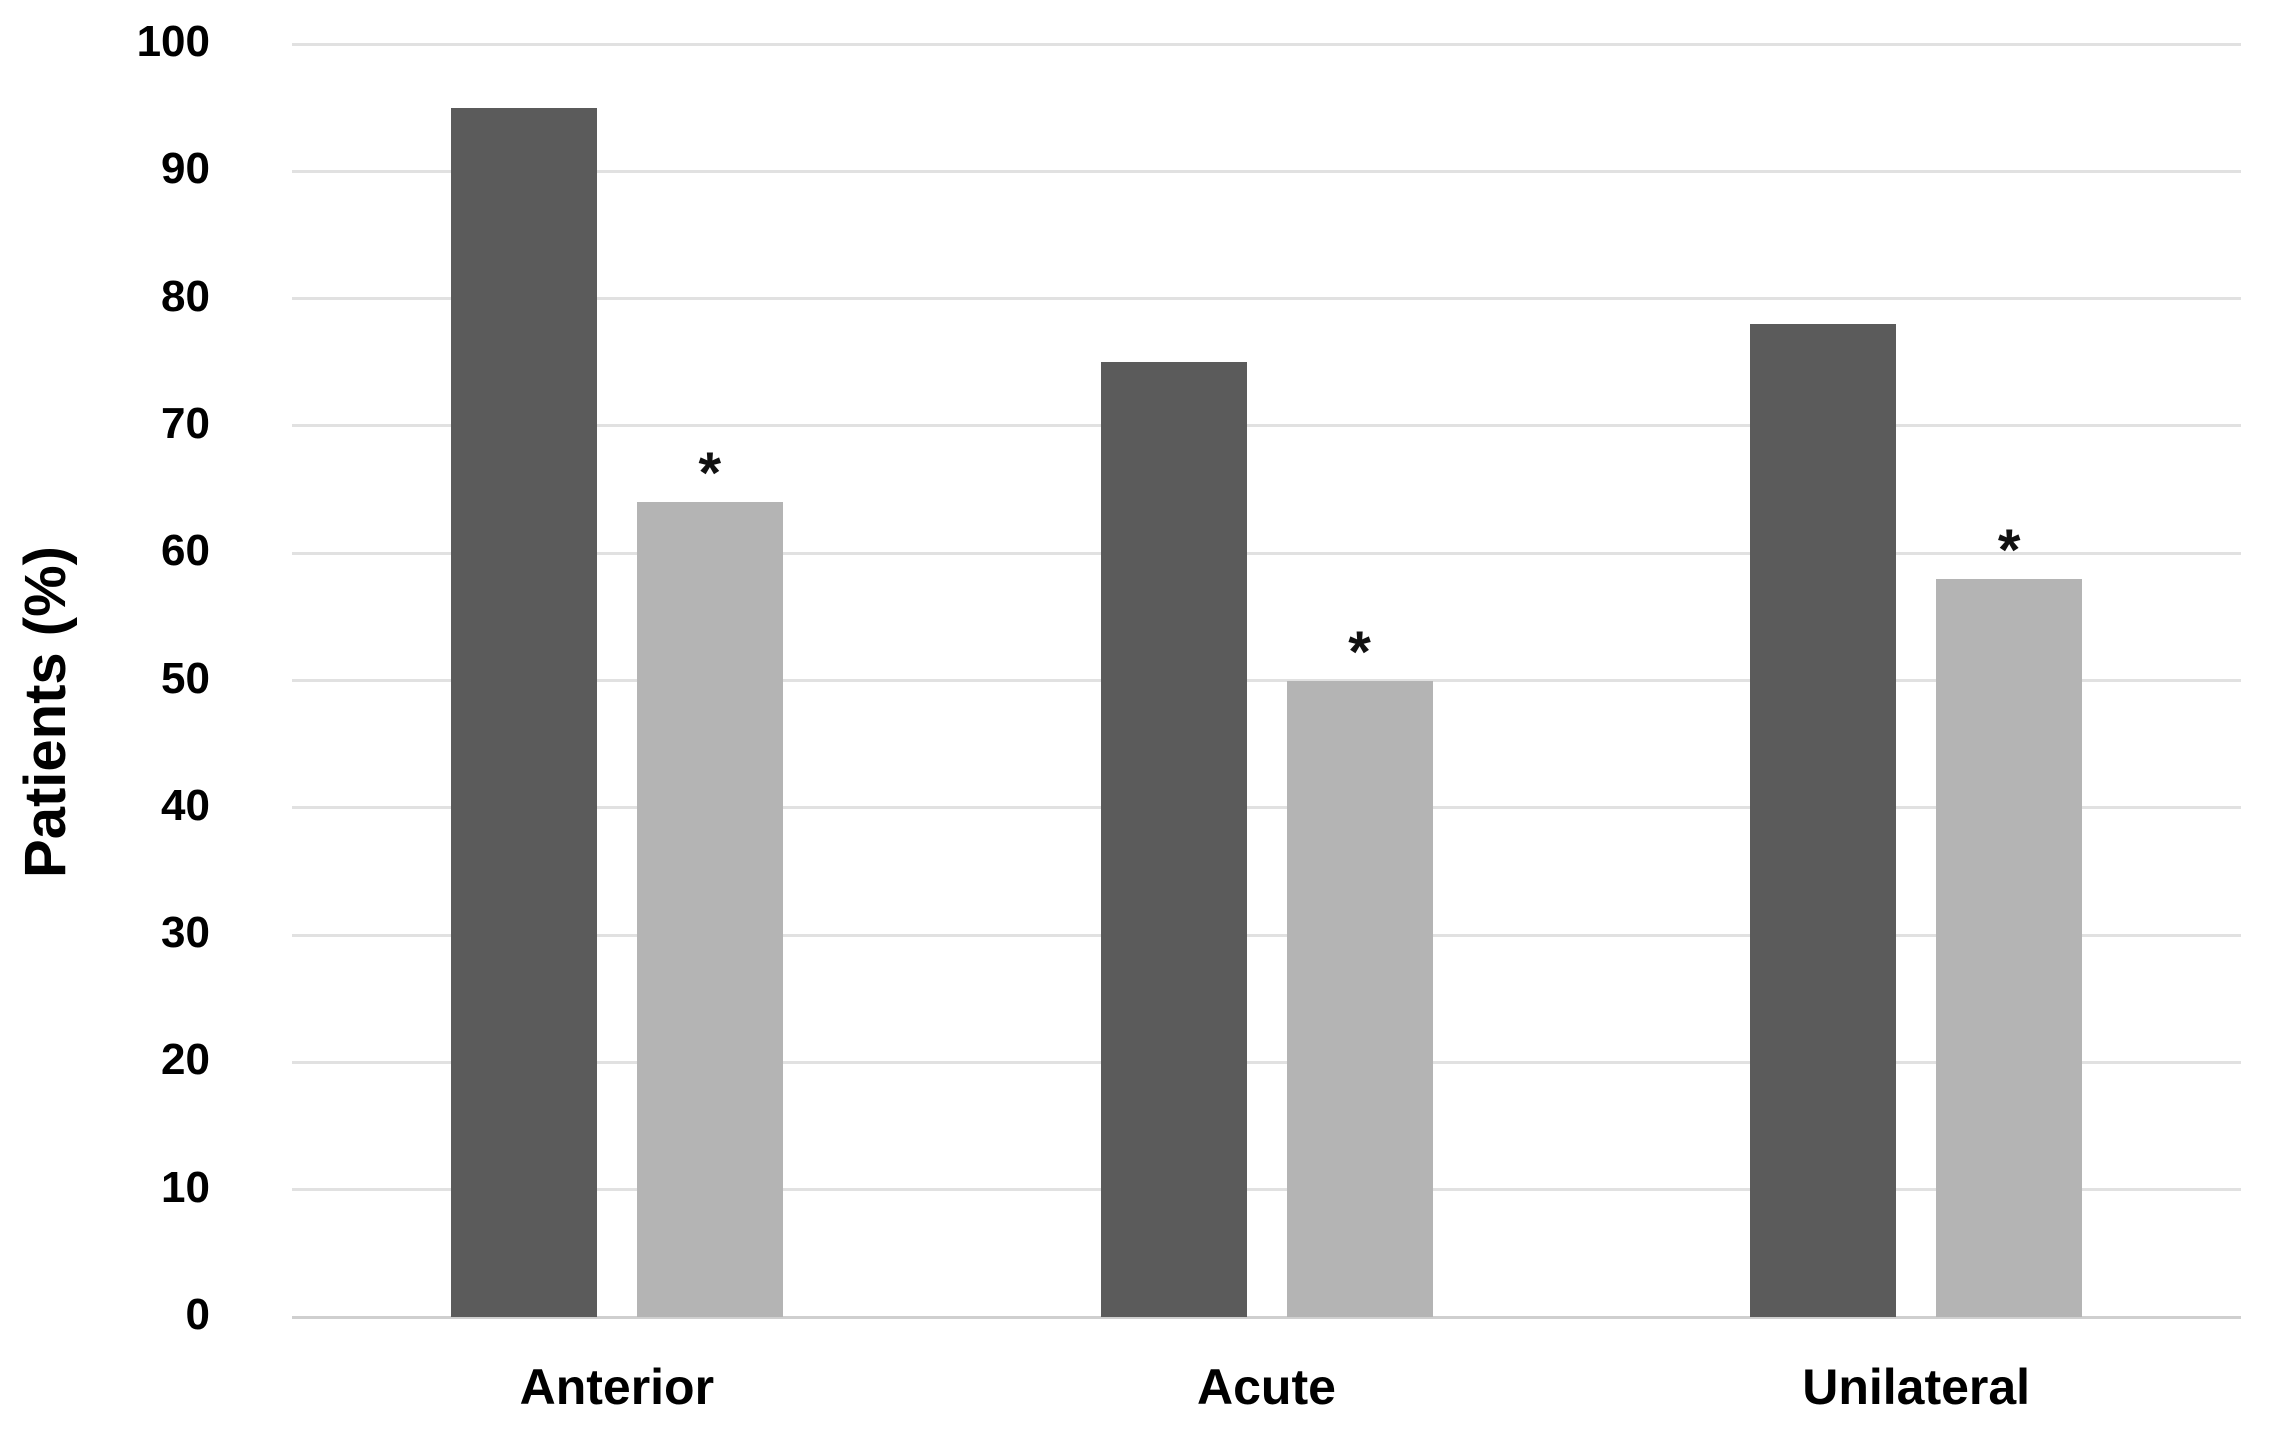 The height and width of the screenshot is (1432, 2270). Describe the element at coordinates (1266, 1387) in the screenshot. I see `x-category-label-acute: Acute` at that location.